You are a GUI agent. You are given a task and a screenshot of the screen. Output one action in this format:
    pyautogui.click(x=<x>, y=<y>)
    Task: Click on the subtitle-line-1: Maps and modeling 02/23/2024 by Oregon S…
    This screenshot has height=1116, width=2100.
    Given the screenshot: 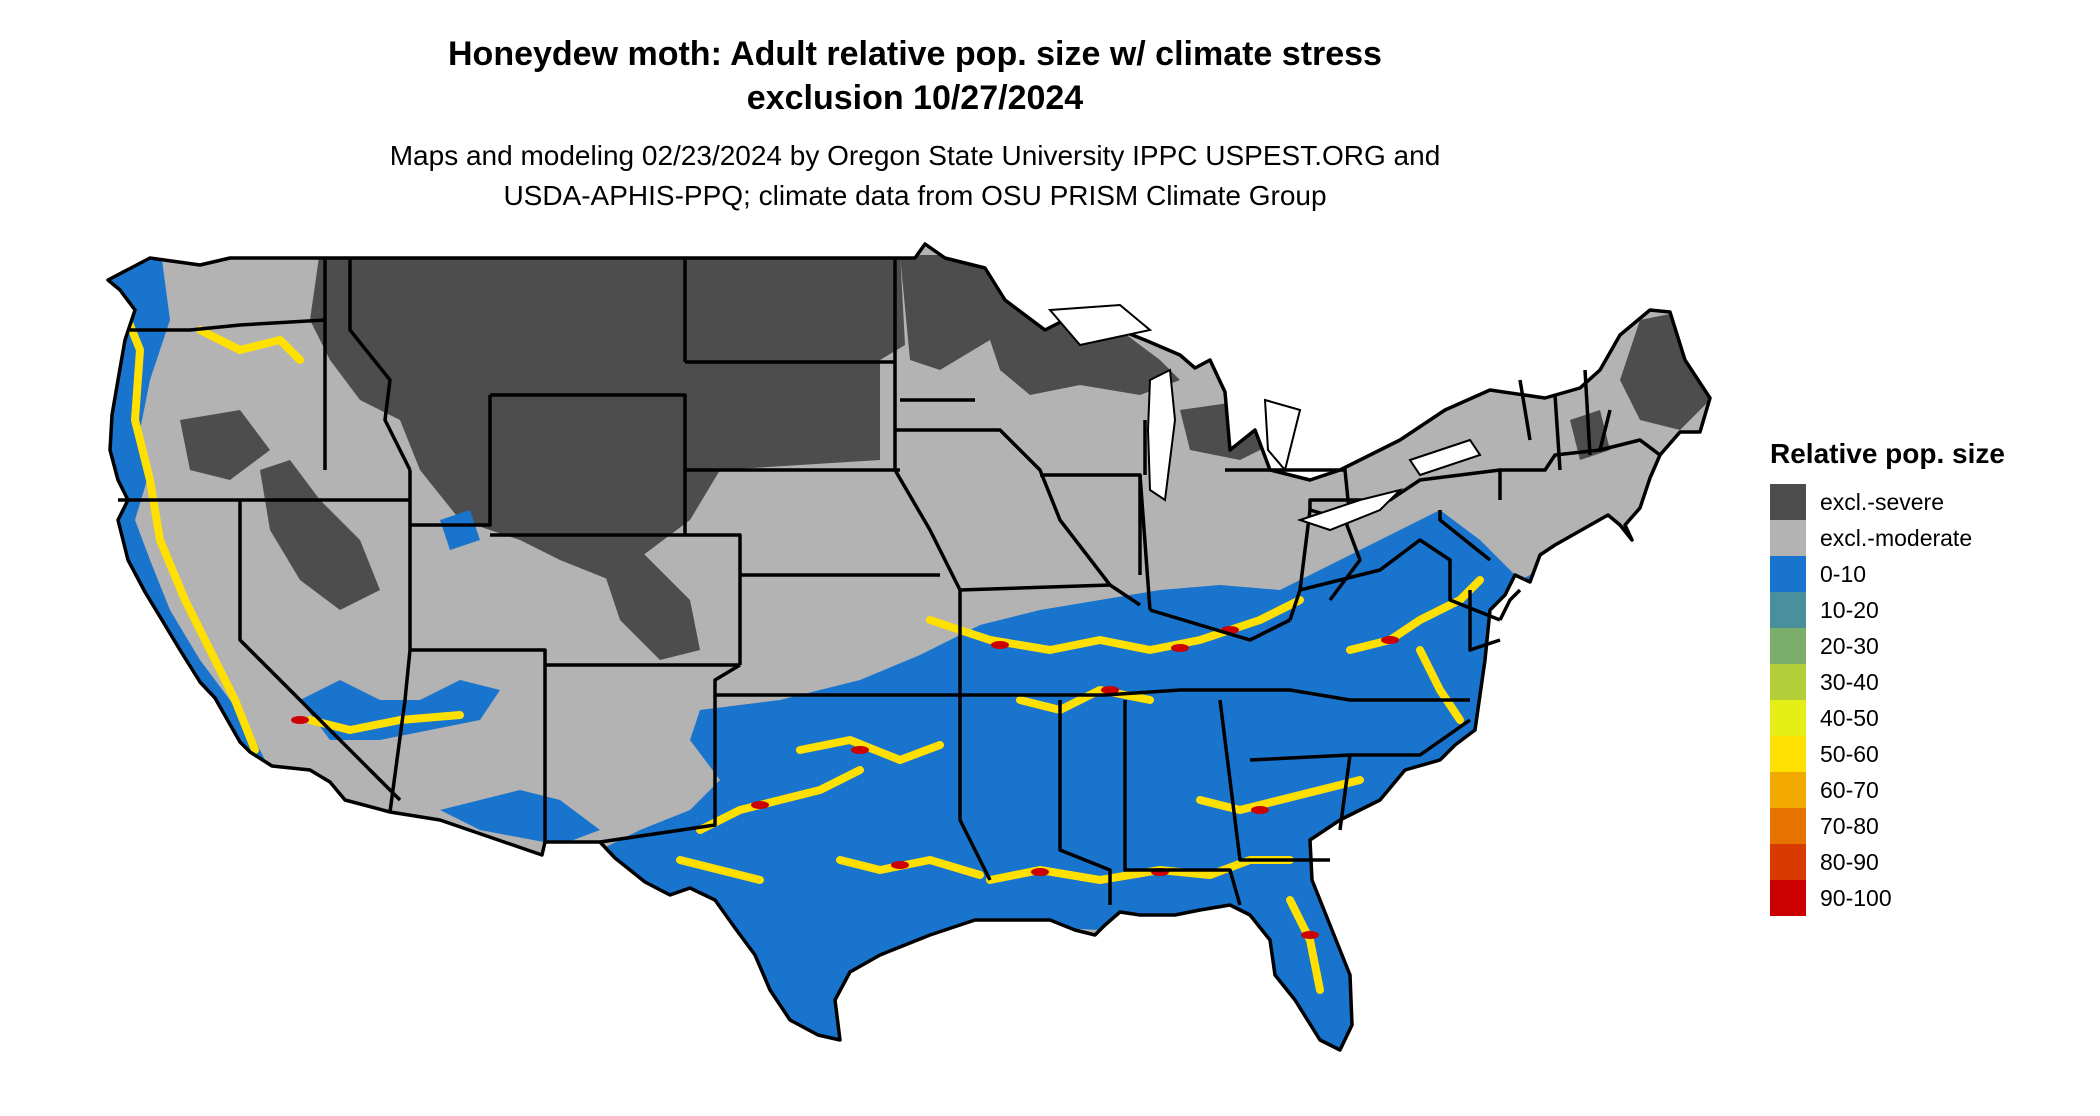 What is the action you would take?
    pyautogui.click(x=915, y=155)
    